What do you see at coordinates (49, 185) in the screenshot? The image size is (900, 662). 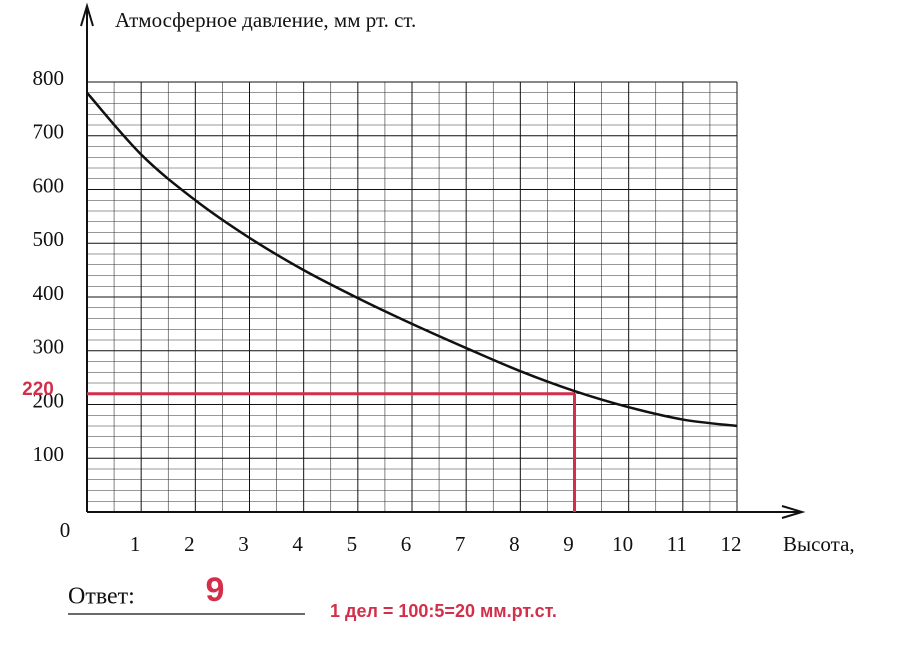 I see `y-tick-label: 600` at bounding box center [49, 185].